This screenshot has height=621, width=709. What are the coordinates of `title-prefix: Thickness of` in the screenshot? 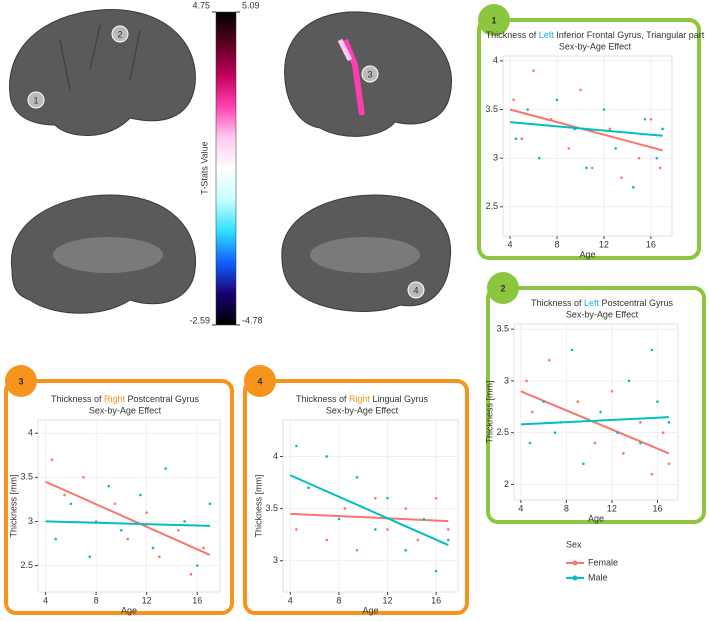 It's located at (512, 35).